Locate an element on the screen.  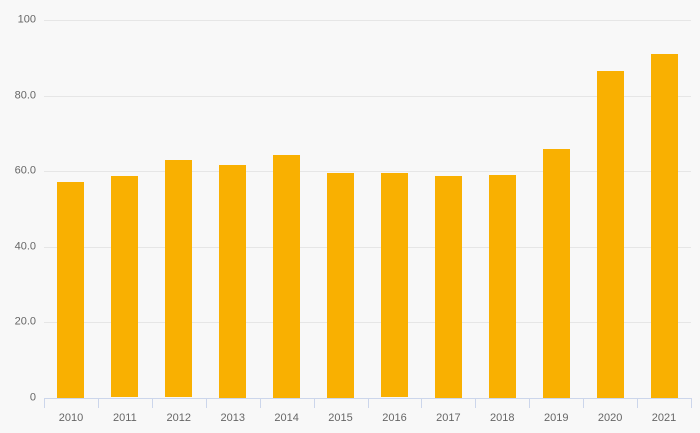
x-axis-label: 2015 is located at coordinates (340, 418).